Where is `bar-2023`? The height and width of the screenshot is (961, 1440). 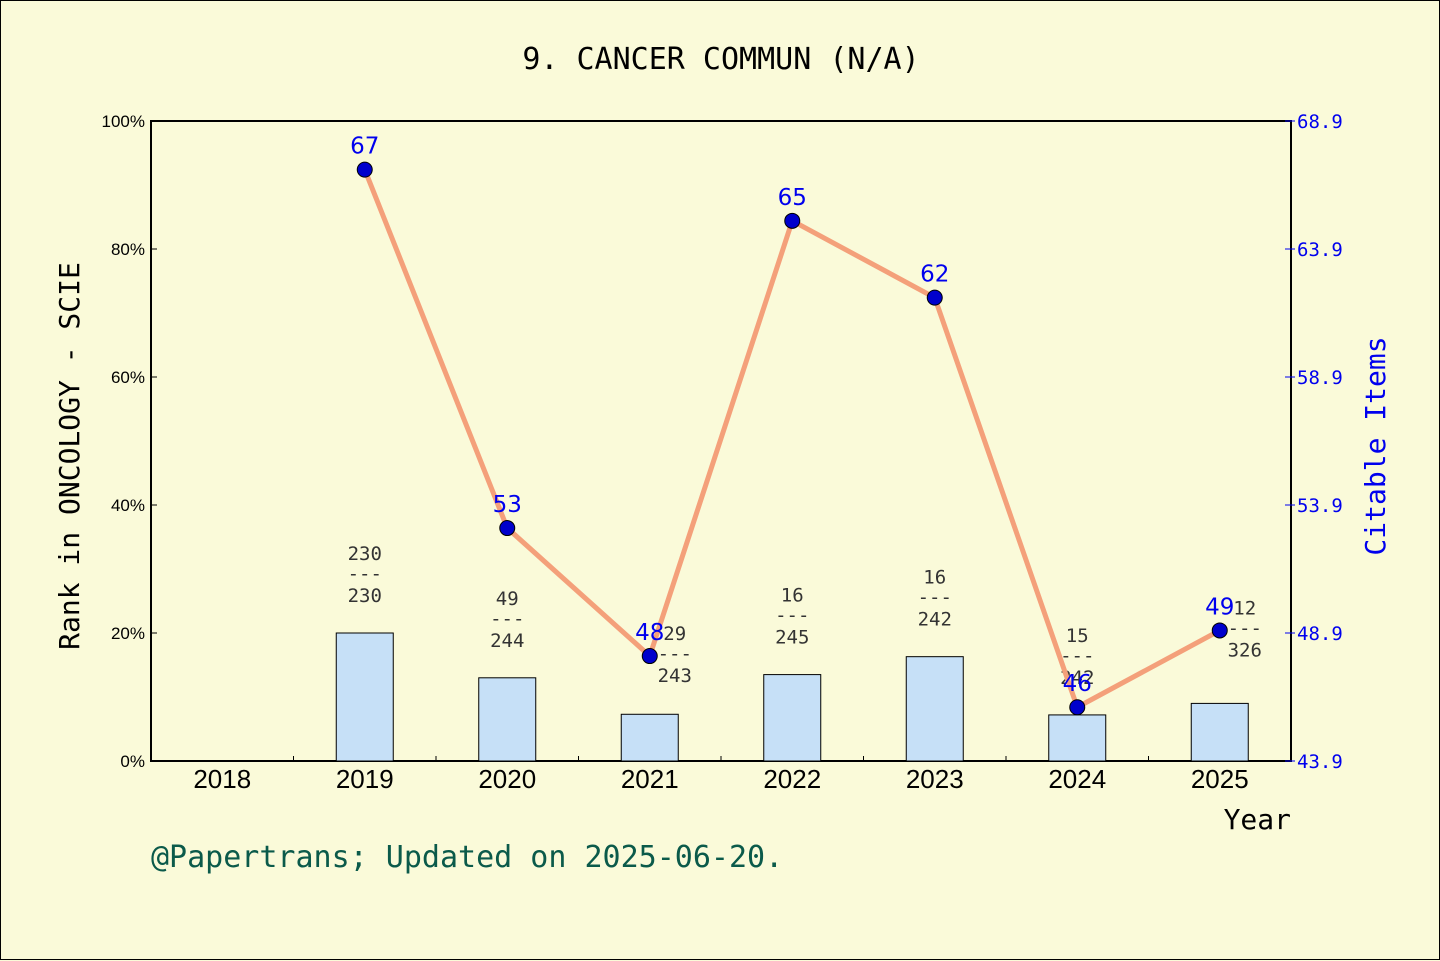
bar-2023 is located at coordinates (934, 709).